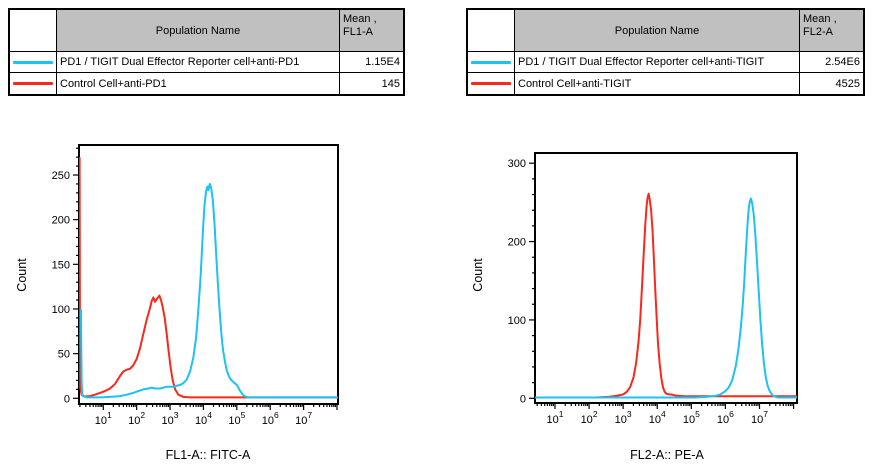 The width and height of the screenshot is (871, 474). I want to click on mean-header-line2: FL2-A, so click(818, 32).